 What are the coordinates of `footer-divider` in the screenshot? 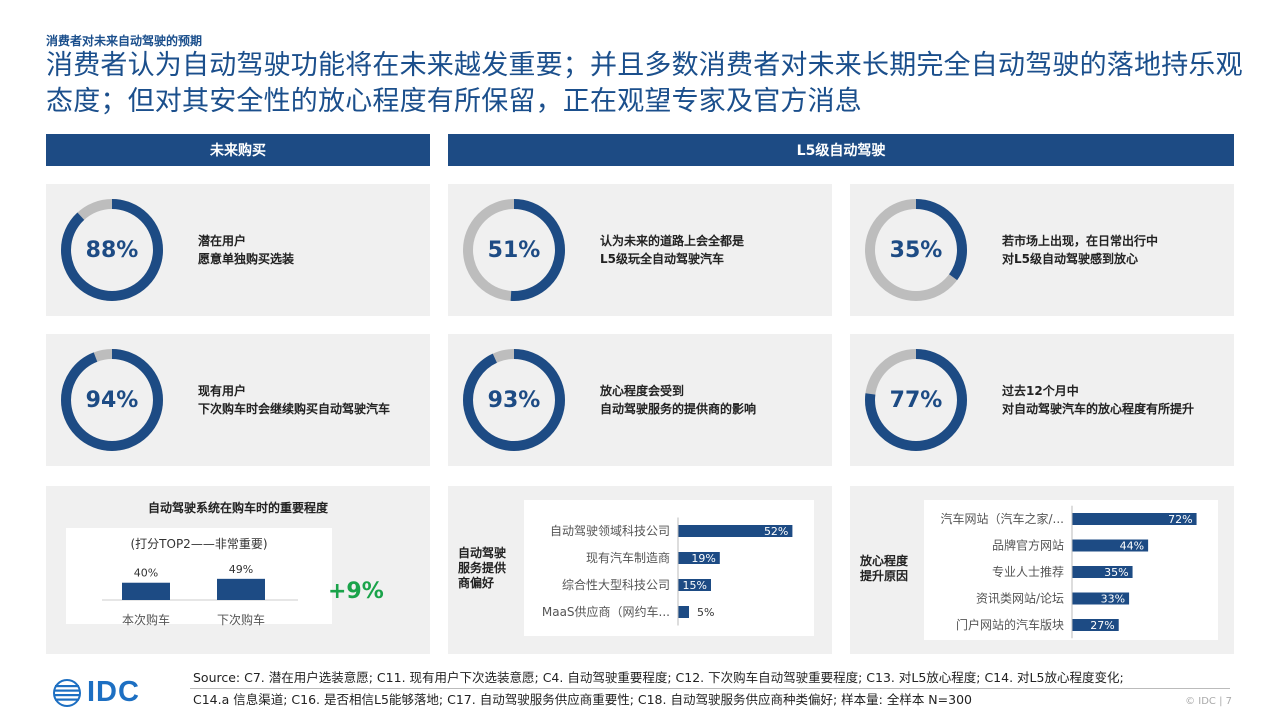 It's located at (710, 688).